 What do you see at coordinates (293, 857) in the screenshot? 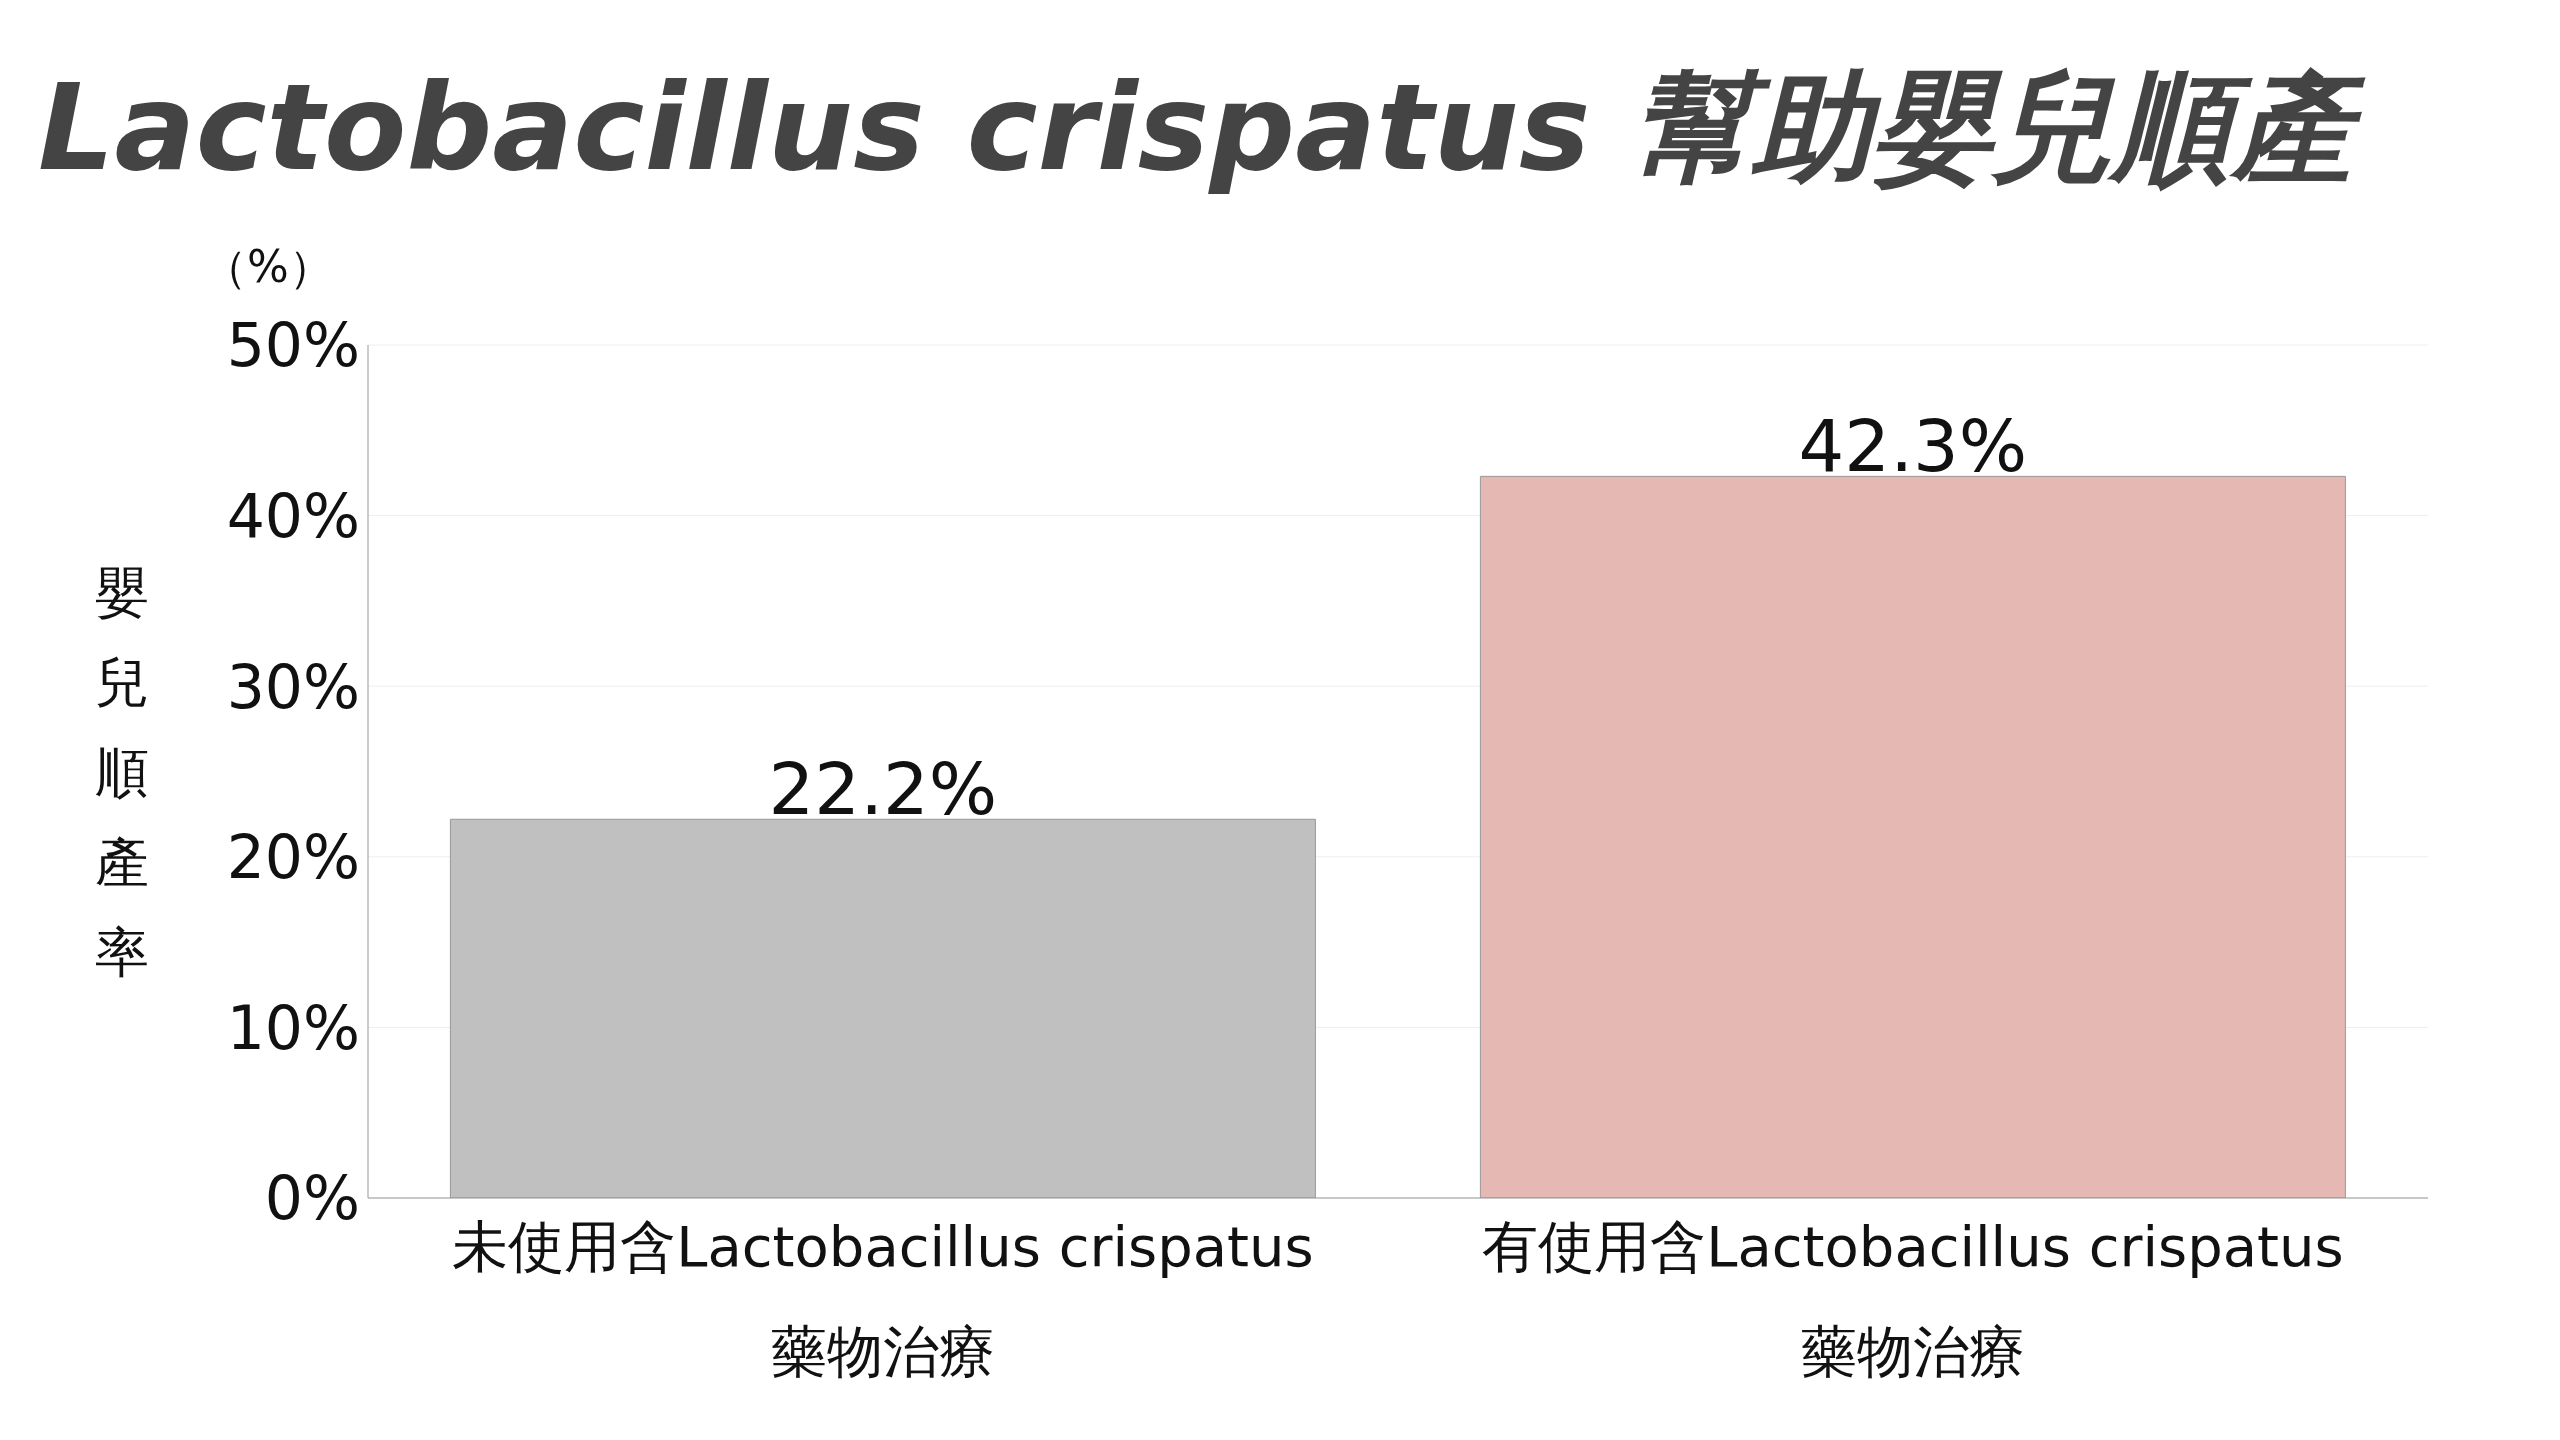
I see `y-tick-label: 20%` at bounding box center [293, 857].